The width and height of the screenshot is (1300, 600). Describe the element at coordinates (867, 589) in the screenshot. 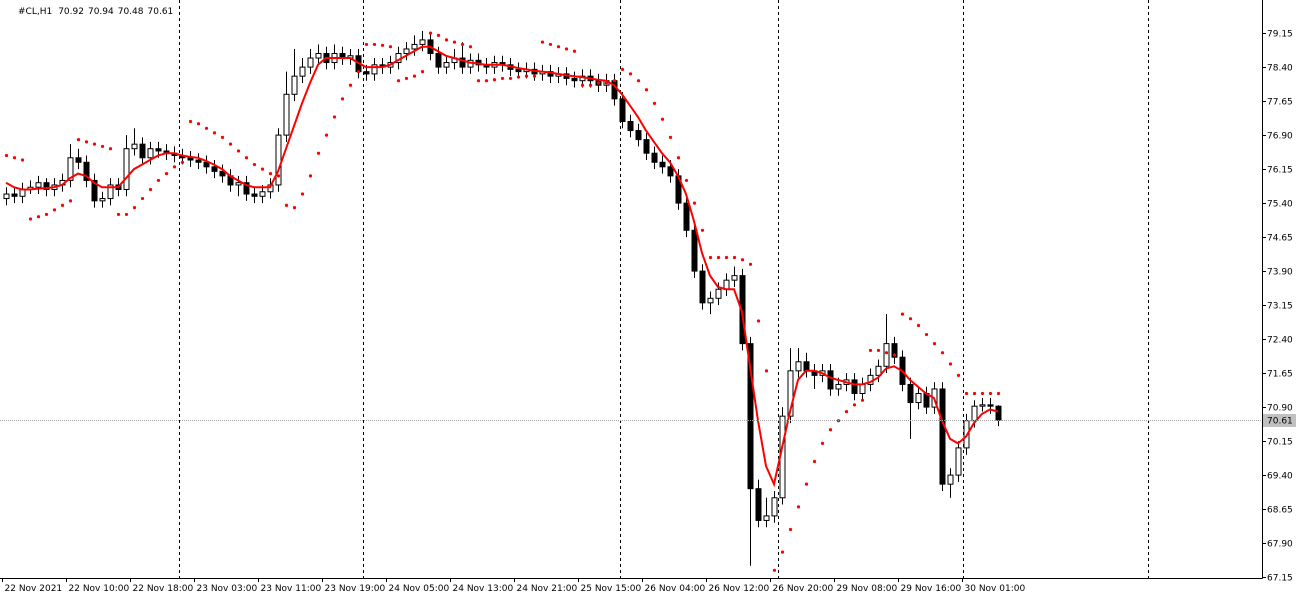

I see `x-tick-label: 29 Nov 08:00` at that location.